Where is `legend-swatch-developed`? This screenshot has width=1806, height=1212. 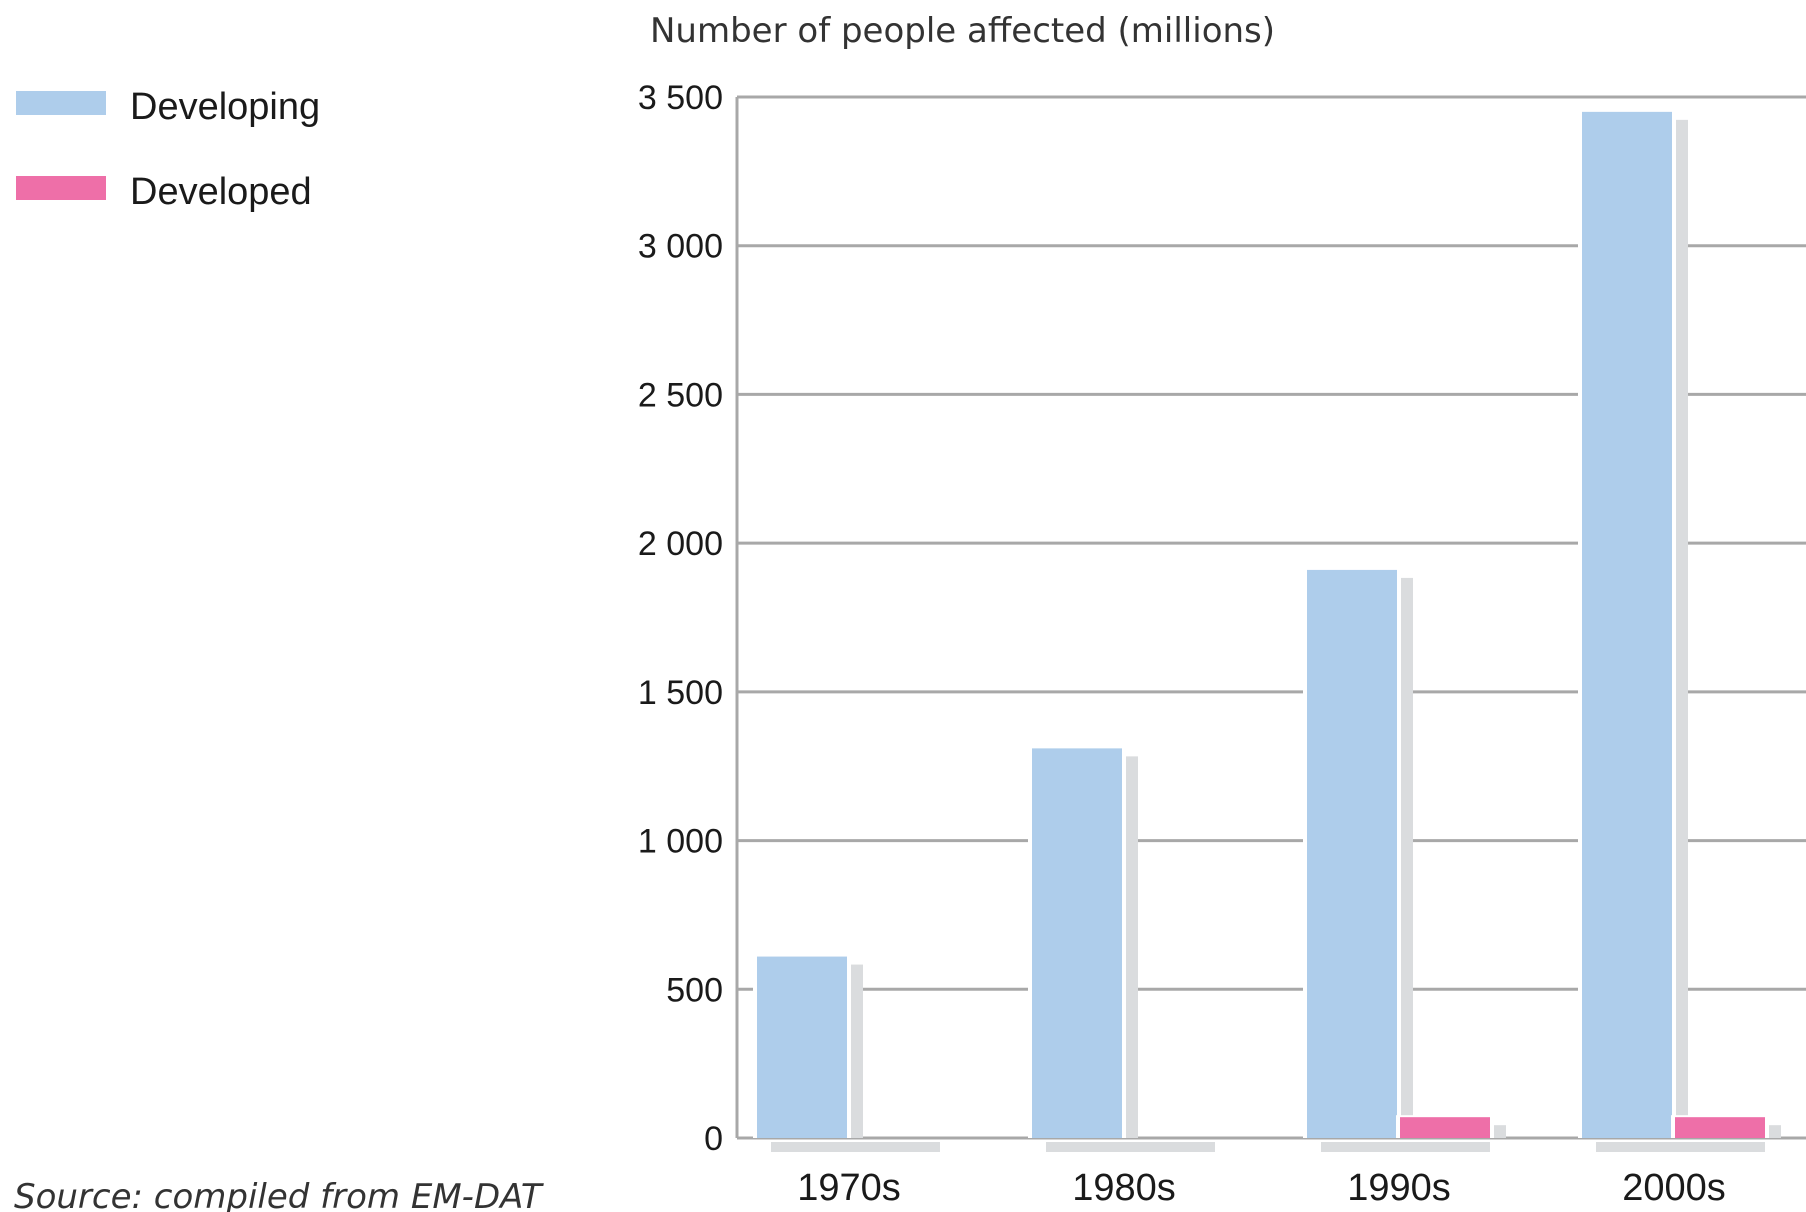
legend-swatch-developed is located at coordinates (61, 188).